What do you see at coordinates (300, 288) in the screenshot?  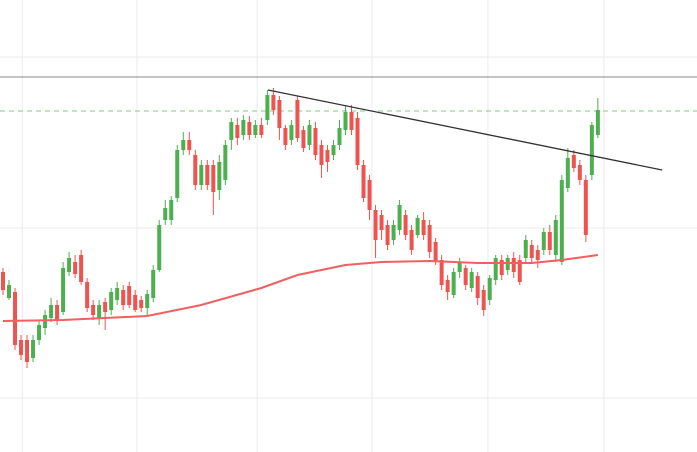 I see `moving-average` at bounding box center [300, 288].